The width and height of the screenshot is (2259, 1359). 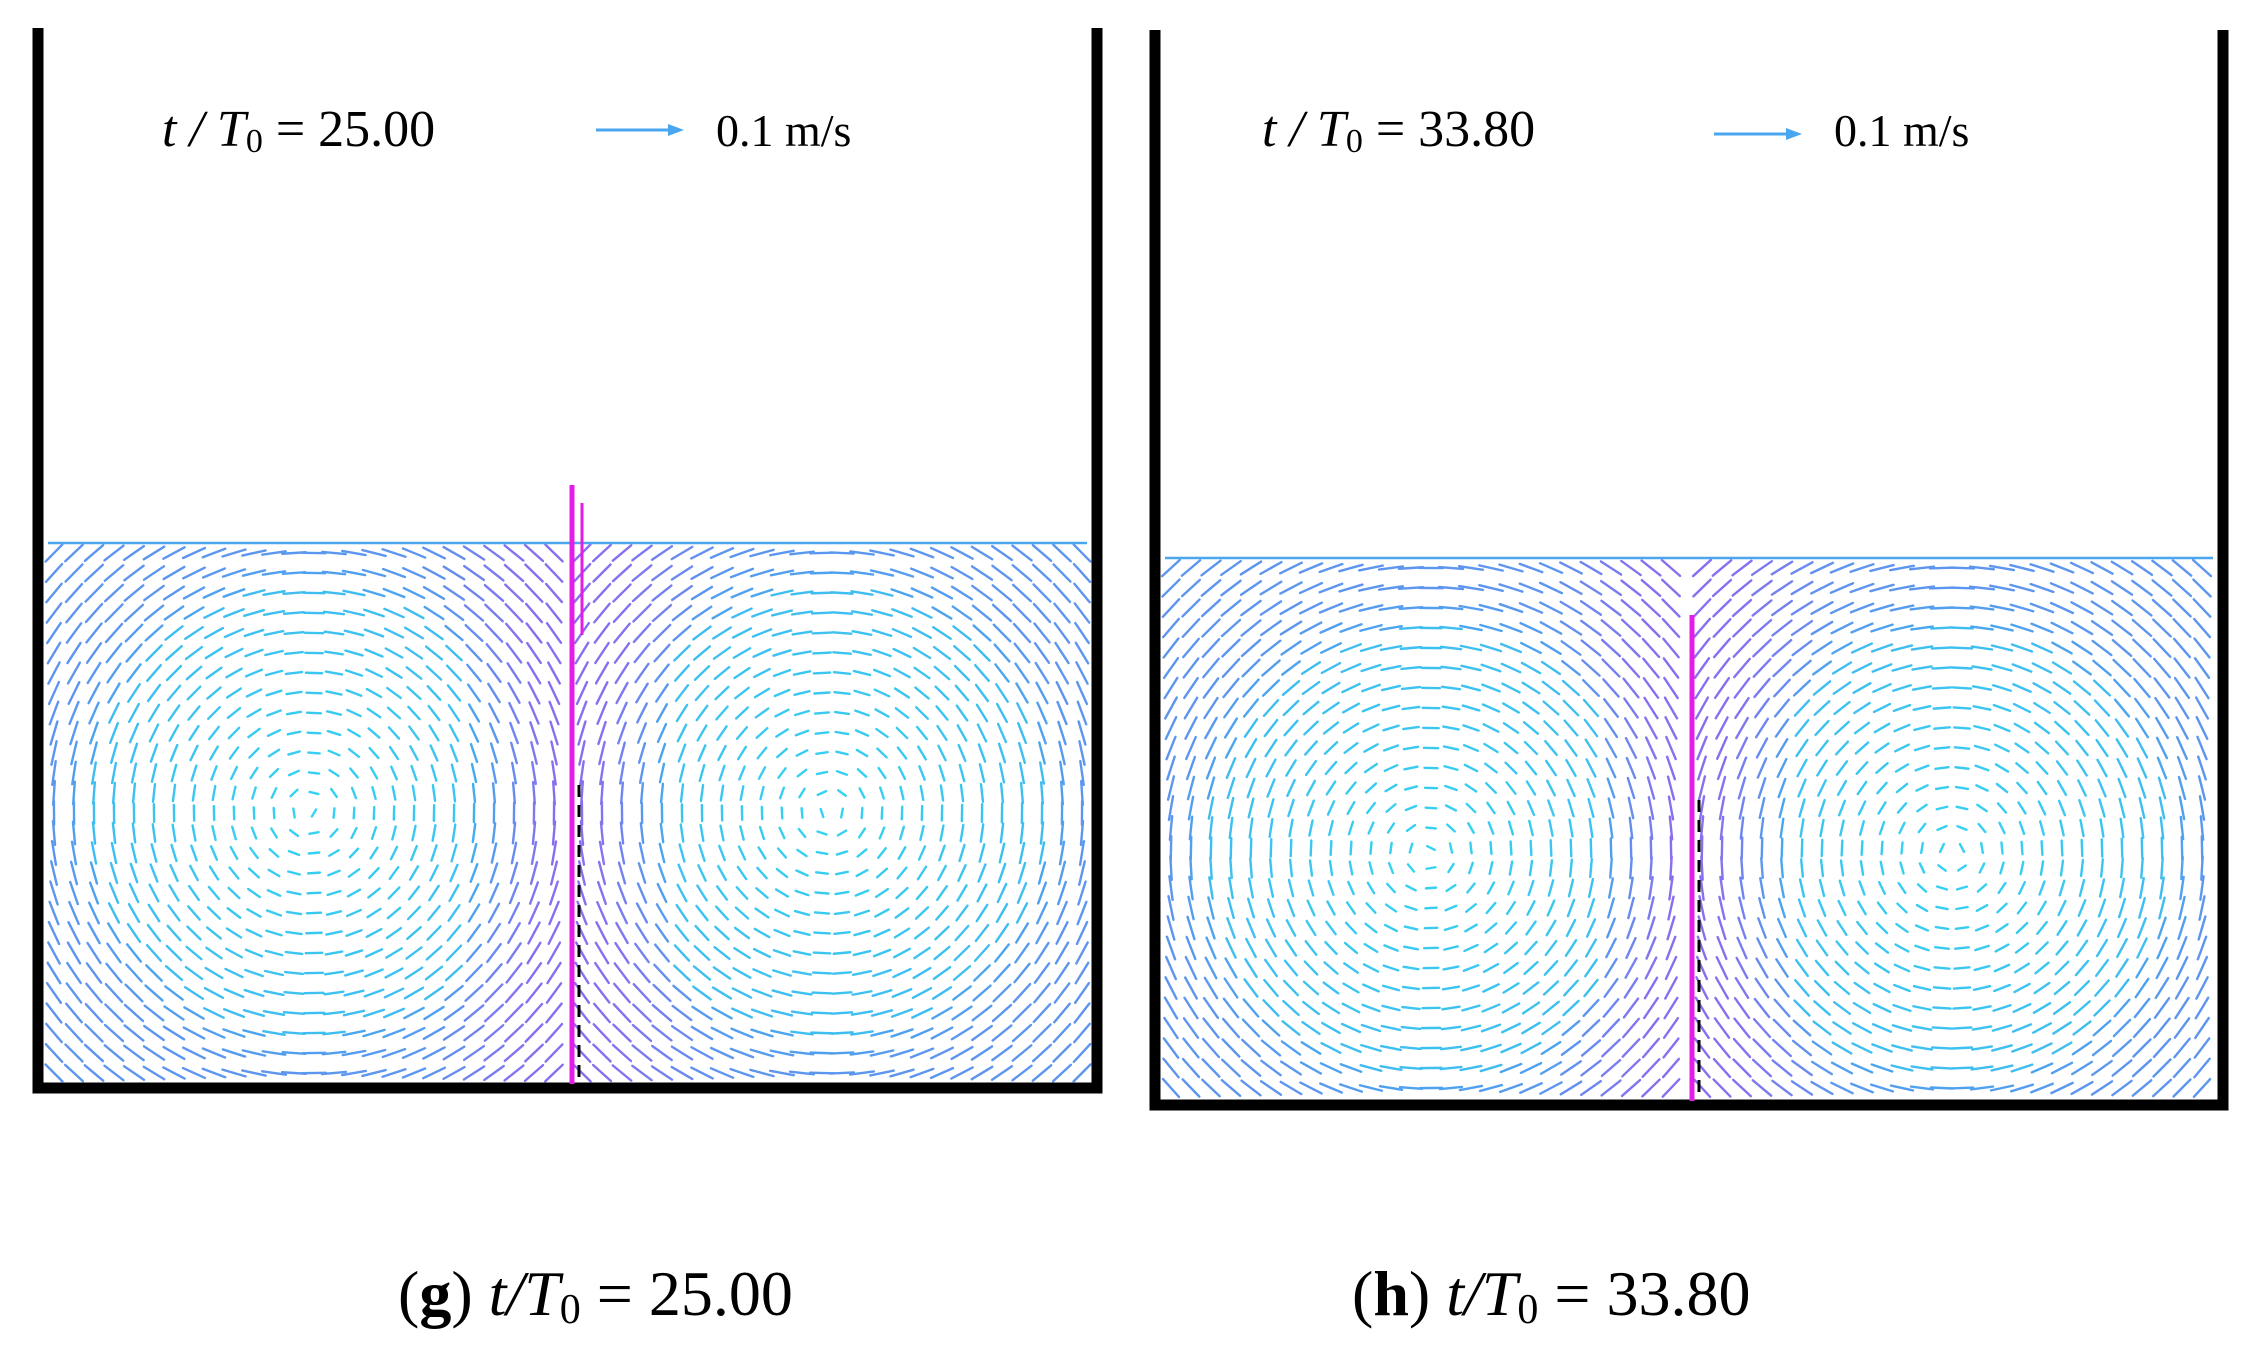 What do you see at coordinates (1482, 1293) in the screenshot?
I see `caption-variable: t/T` at bounding box center [1482, 1293].